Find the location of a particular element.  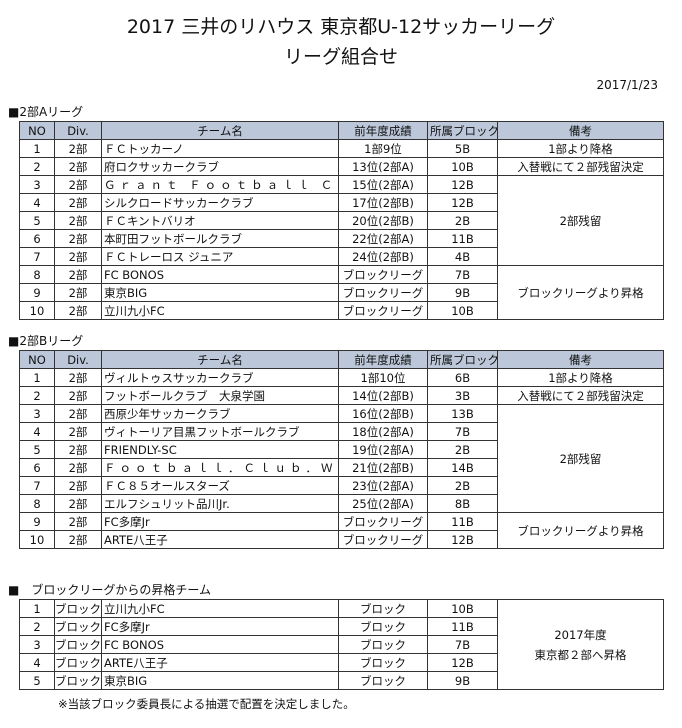

date: 2017/1/23 is located at coordinates (627, 85).